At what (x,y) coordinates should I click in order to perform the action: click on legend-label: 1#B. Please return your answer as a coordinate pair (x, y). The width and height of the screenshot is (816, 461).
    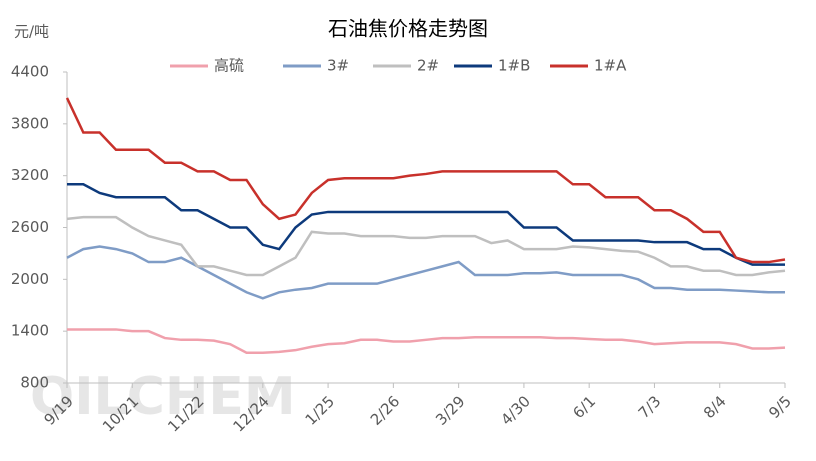
    Looking at the image, I should click on (514, 66).